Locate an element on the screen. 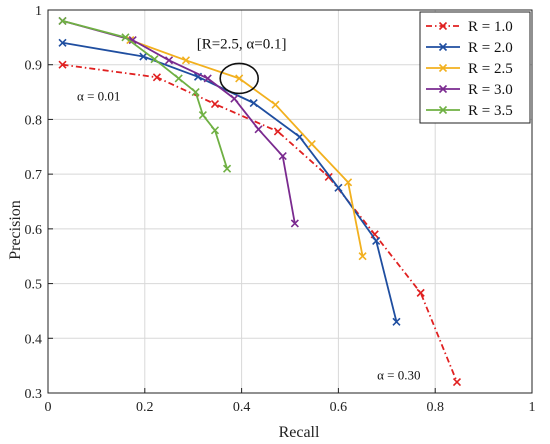  x-tick-label: 0.2 is located at coordinates (145, 407).